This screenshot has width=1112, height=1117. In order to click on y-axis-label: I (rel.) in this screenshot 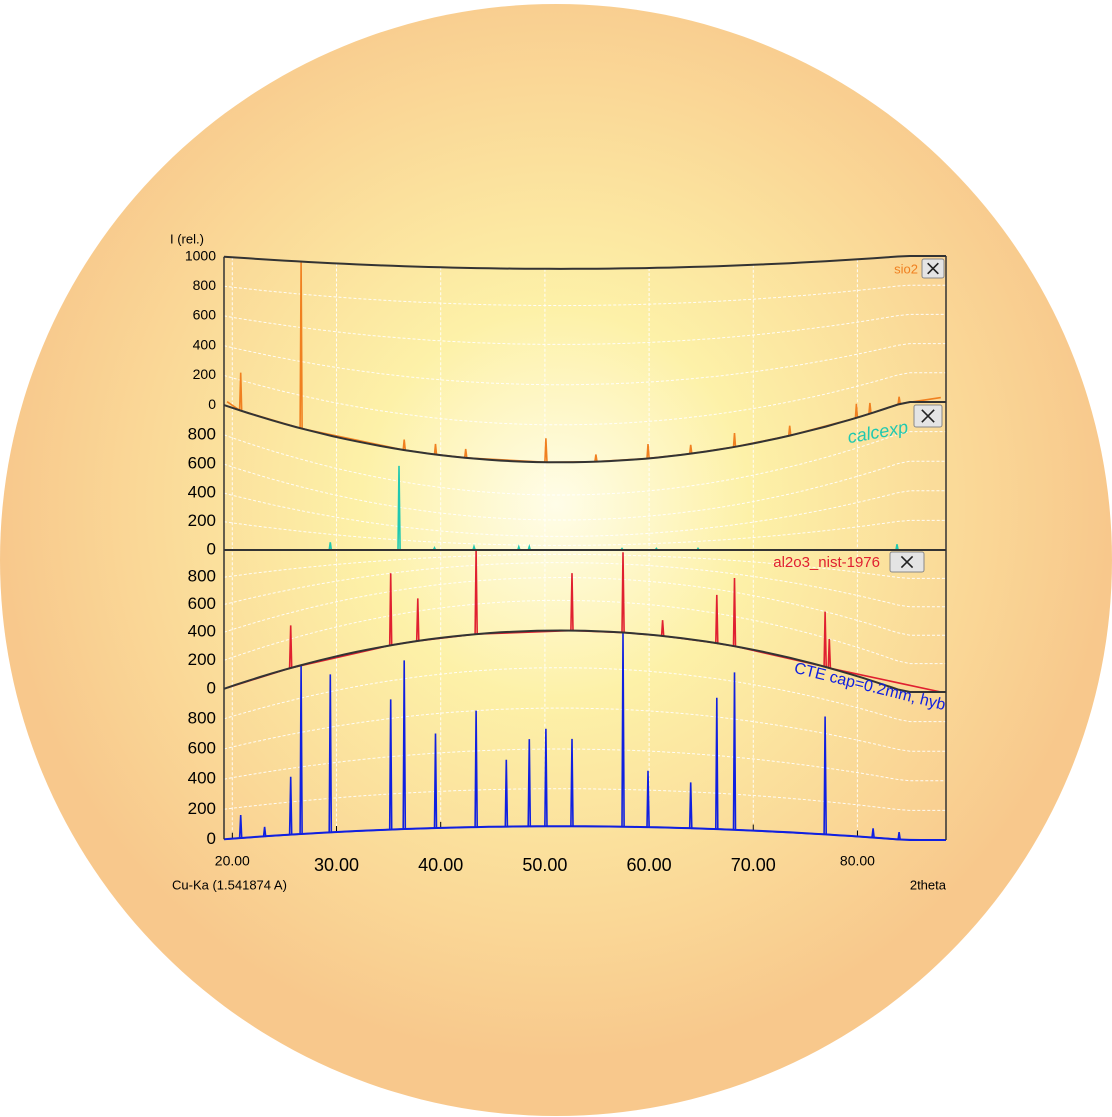, I will do `click(187, 238)`.